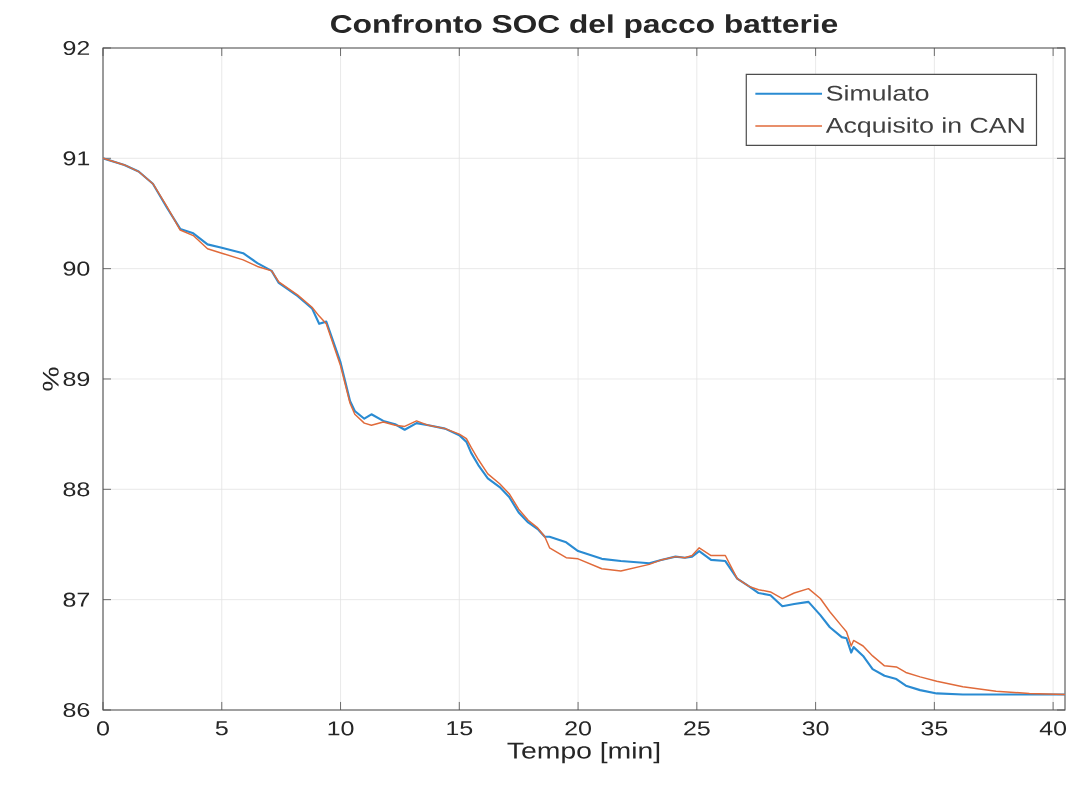 The width and height of the screenshot is (1075, 798). What do you see at coordinates (924, 127) in the screenshot?
I see `legend-label: Acquisito in CAN` at bounding box center [924, 127].